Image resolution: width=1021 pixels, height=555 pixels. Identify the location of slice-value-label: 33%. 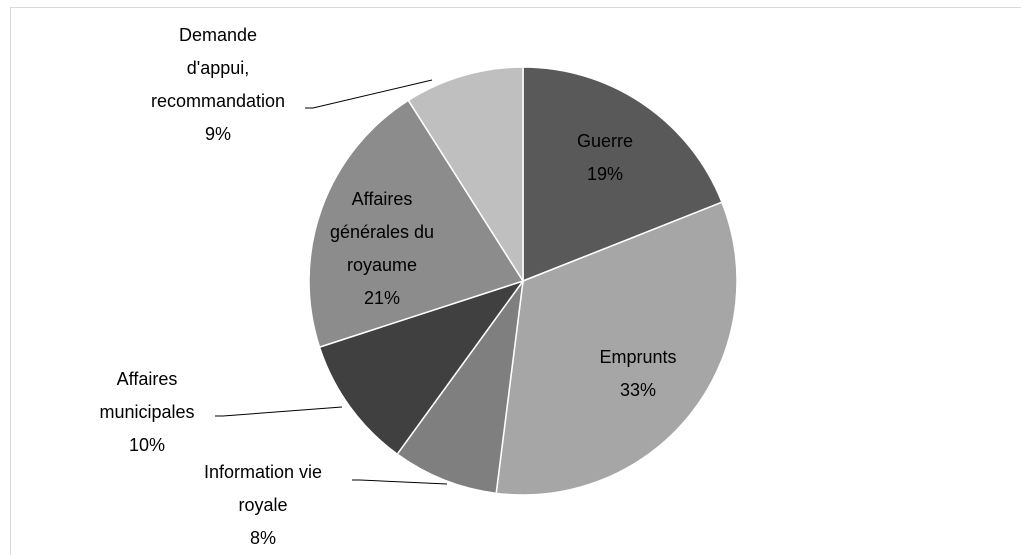
(638, 390).